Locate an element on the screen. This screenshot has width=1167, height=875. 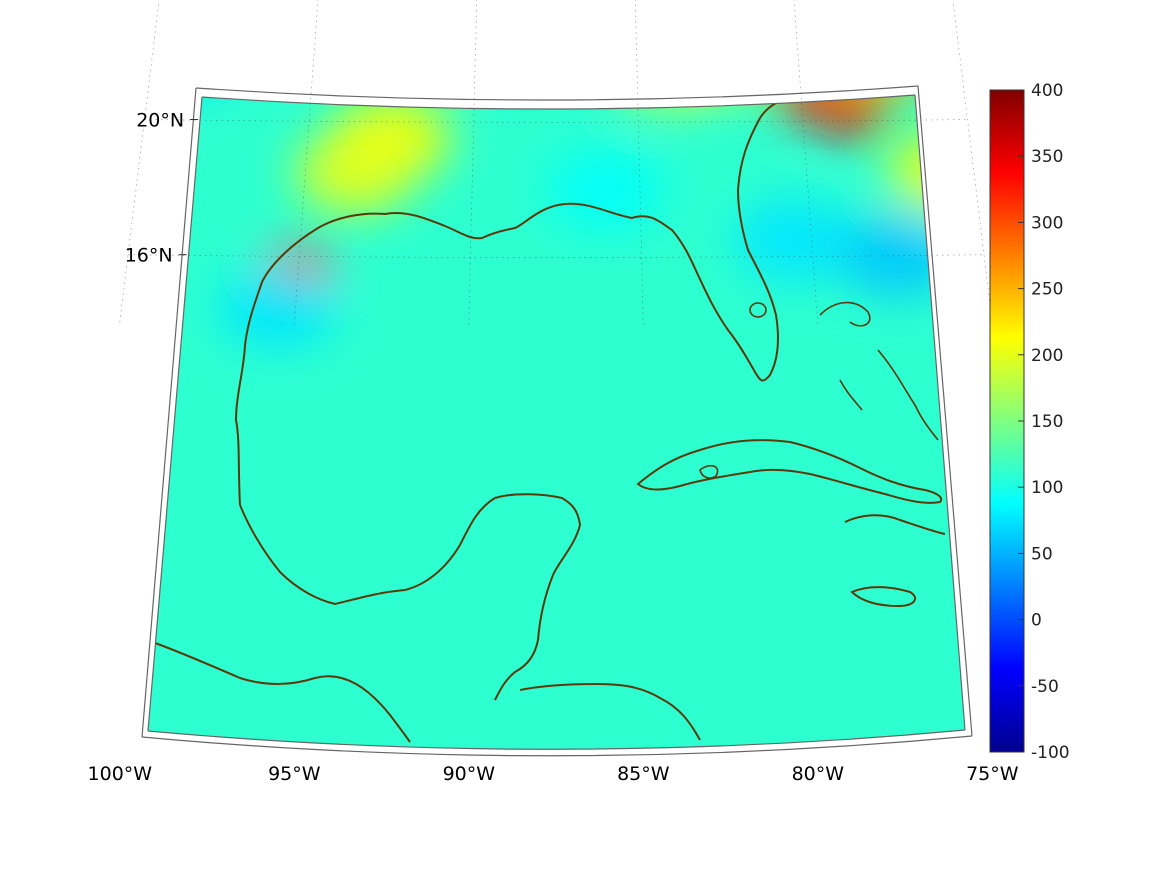
coast-mexico-yucatan is located at coordinates (410, 597).